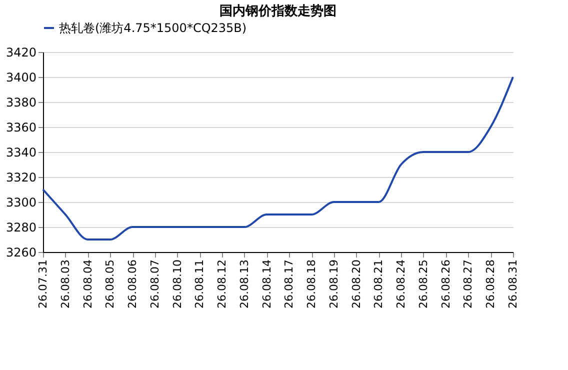 Image resolution: width=568 pixels, height=370 pixels. What do you see at coordinates (267, 284) in the screenshot?
I see `x-tick-label: 26.08.14` at bounding box center [267, 284].